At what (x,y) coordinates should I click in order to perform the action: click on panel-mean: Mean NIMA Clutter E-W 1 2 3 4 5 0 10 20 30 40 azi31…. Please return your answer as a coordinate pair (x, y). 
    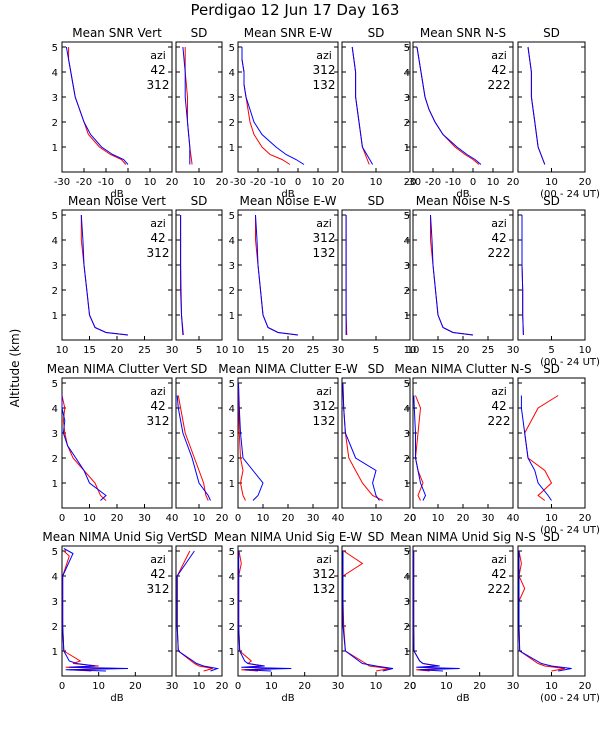
    Looking at the image, I should click on (288, 443).